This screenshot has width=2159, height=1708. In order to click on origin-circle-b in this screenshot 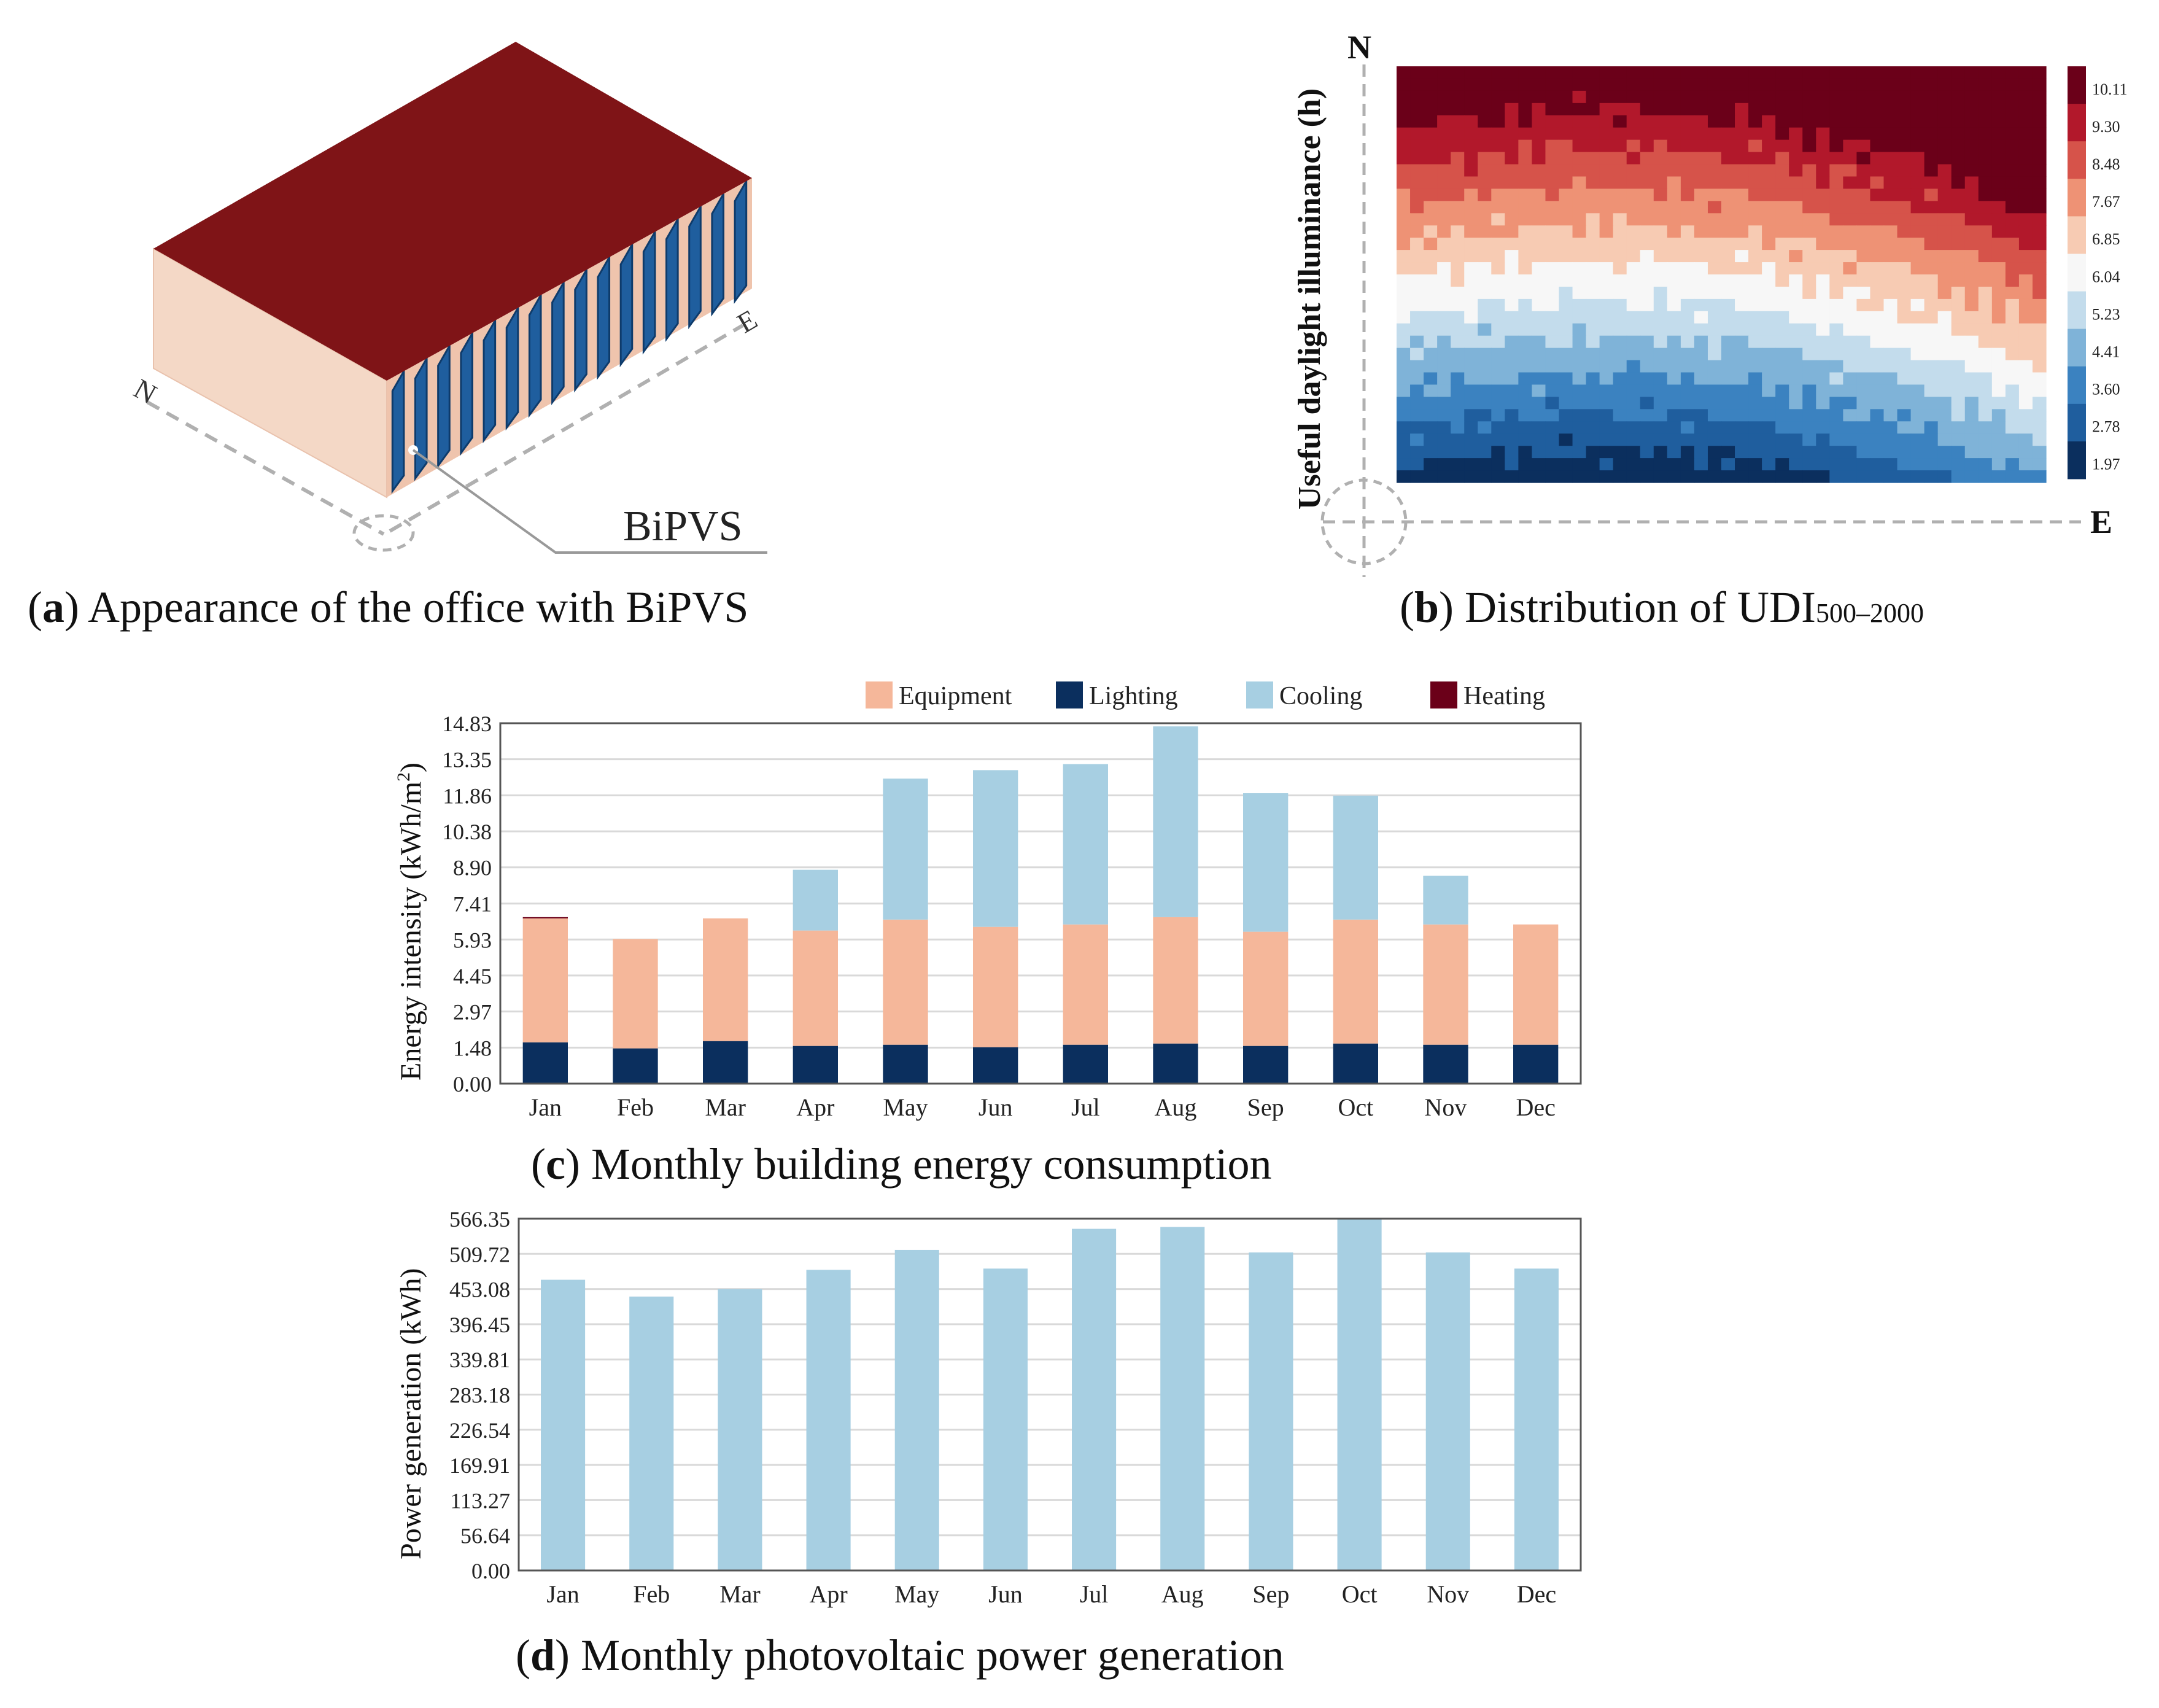, I will do `click(1364, 521)`.